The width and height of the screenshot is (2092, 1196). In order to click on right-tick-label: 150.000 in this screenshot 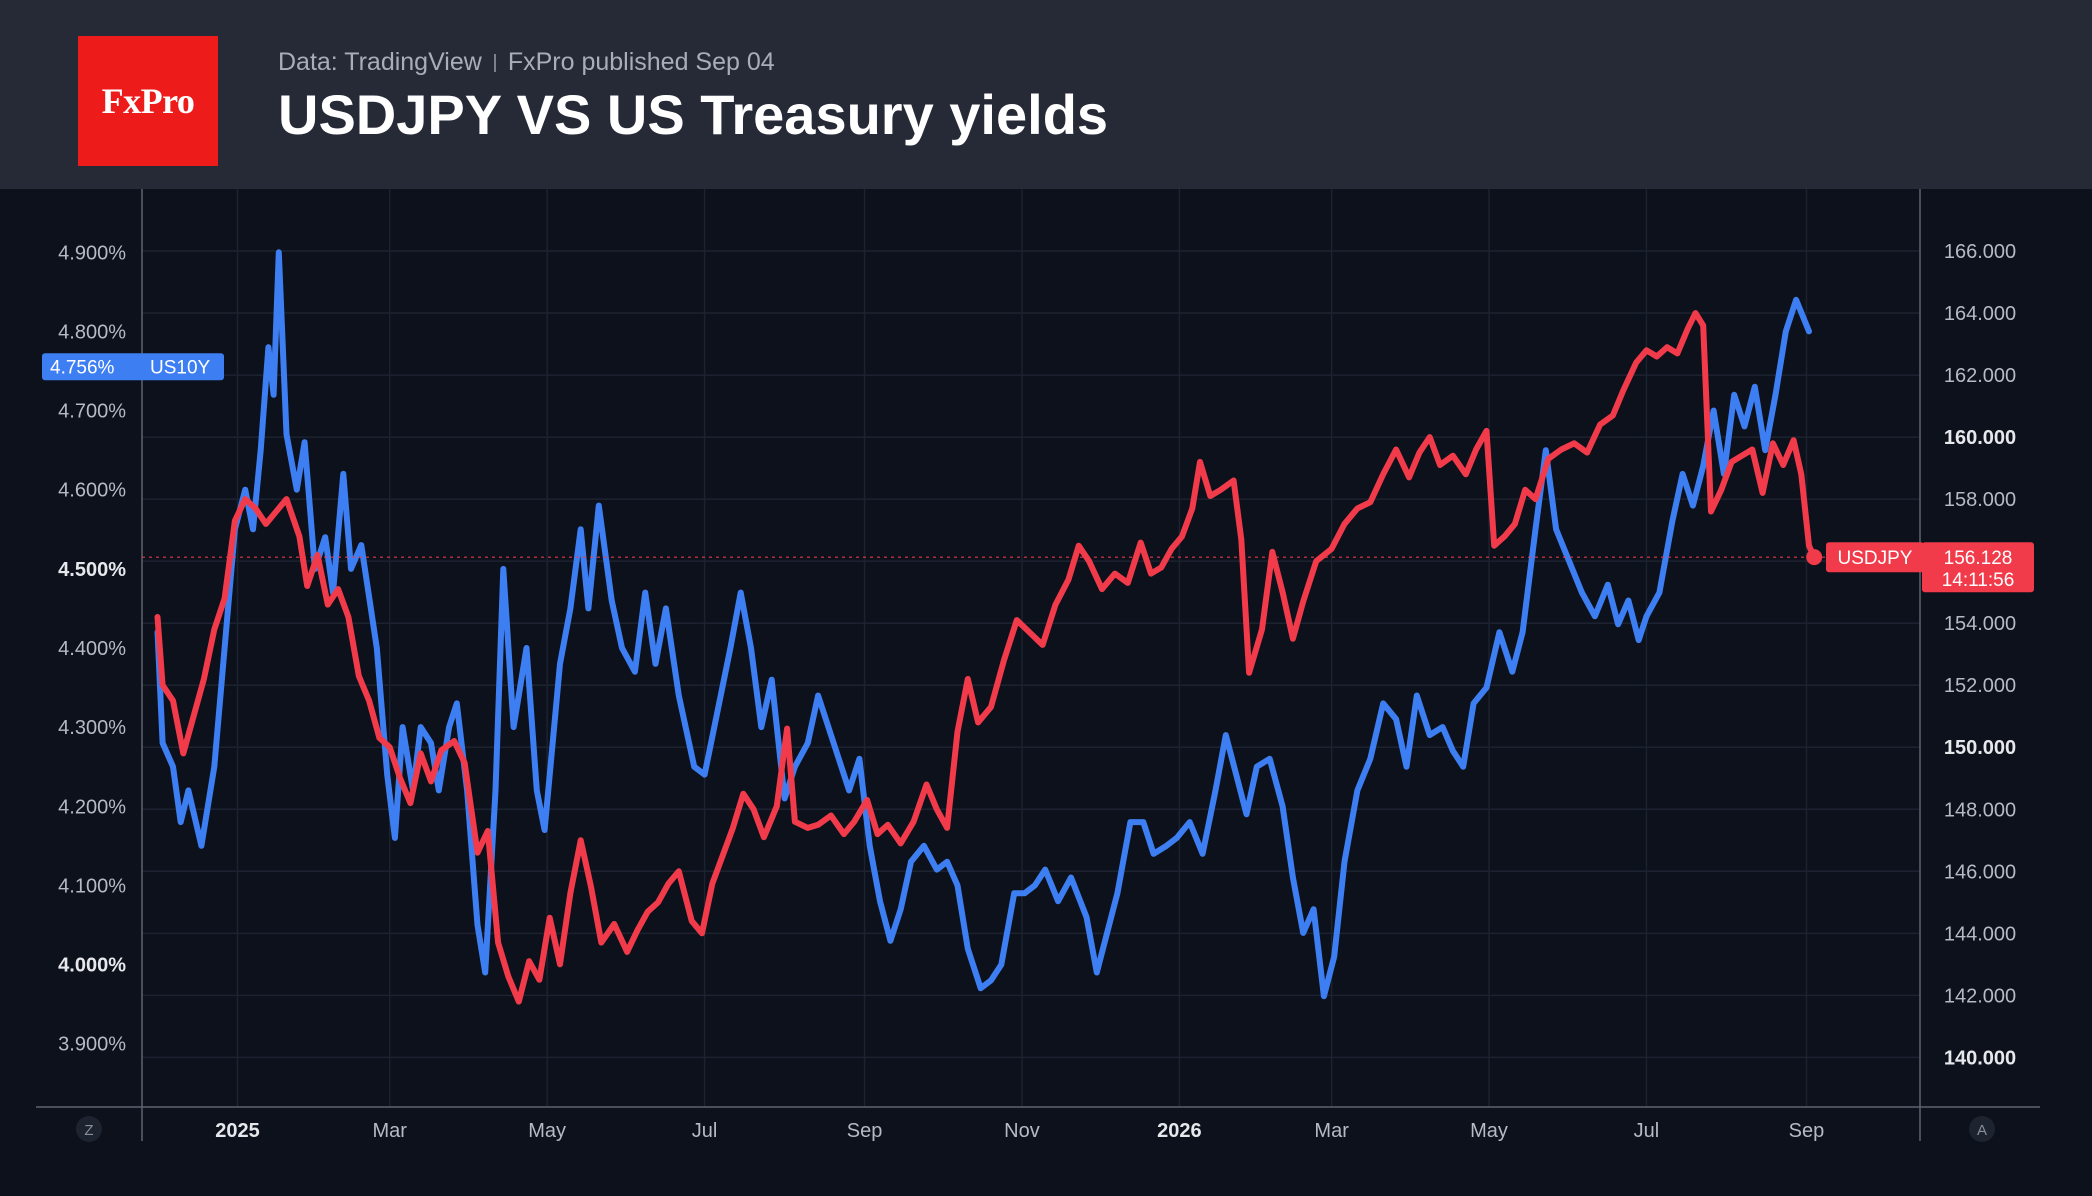, I will do `click(1980, 748)`.